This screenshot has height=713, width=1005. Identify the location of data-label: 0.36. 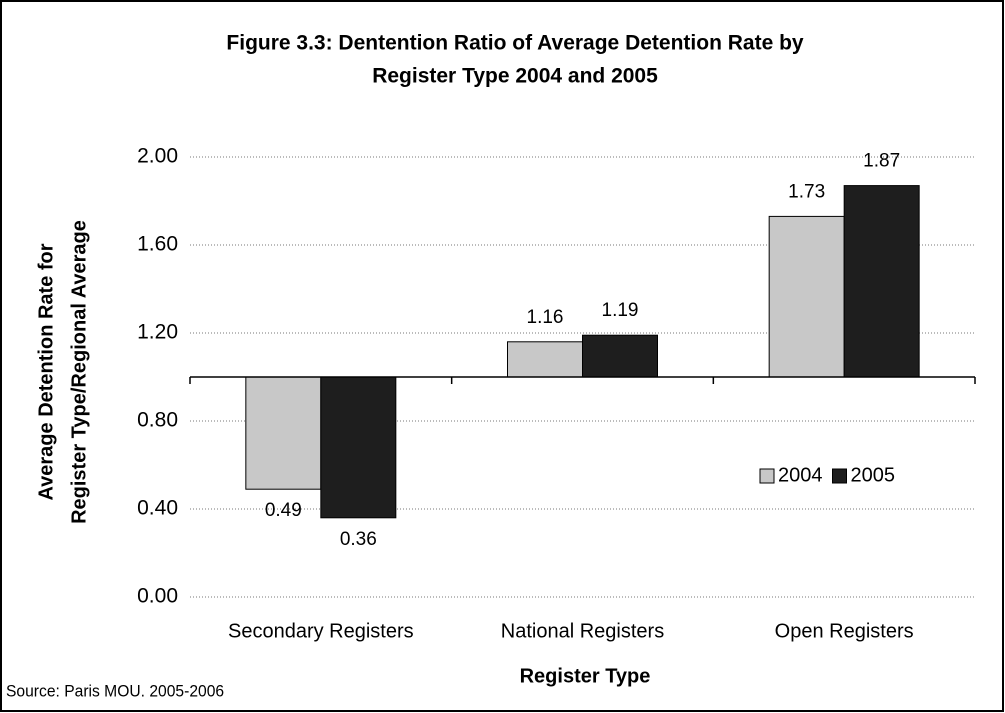
(358, 539).